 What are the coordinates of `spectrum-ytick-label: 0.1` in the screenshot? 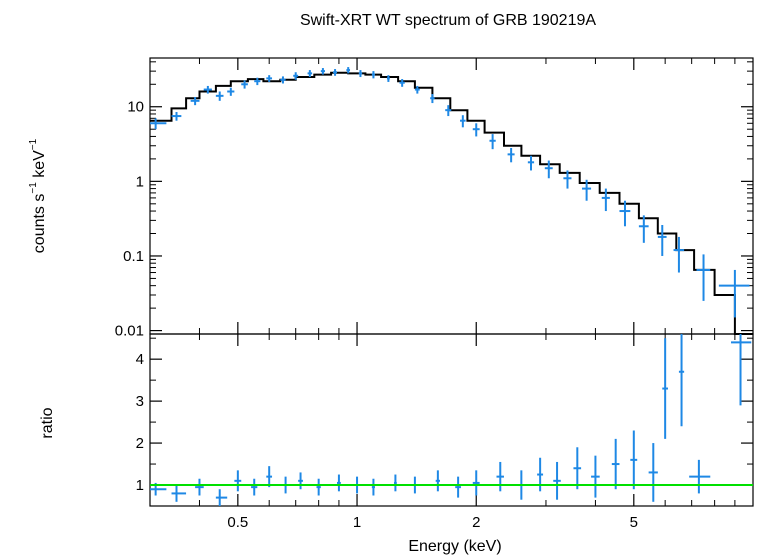 It's located at (133, 256).